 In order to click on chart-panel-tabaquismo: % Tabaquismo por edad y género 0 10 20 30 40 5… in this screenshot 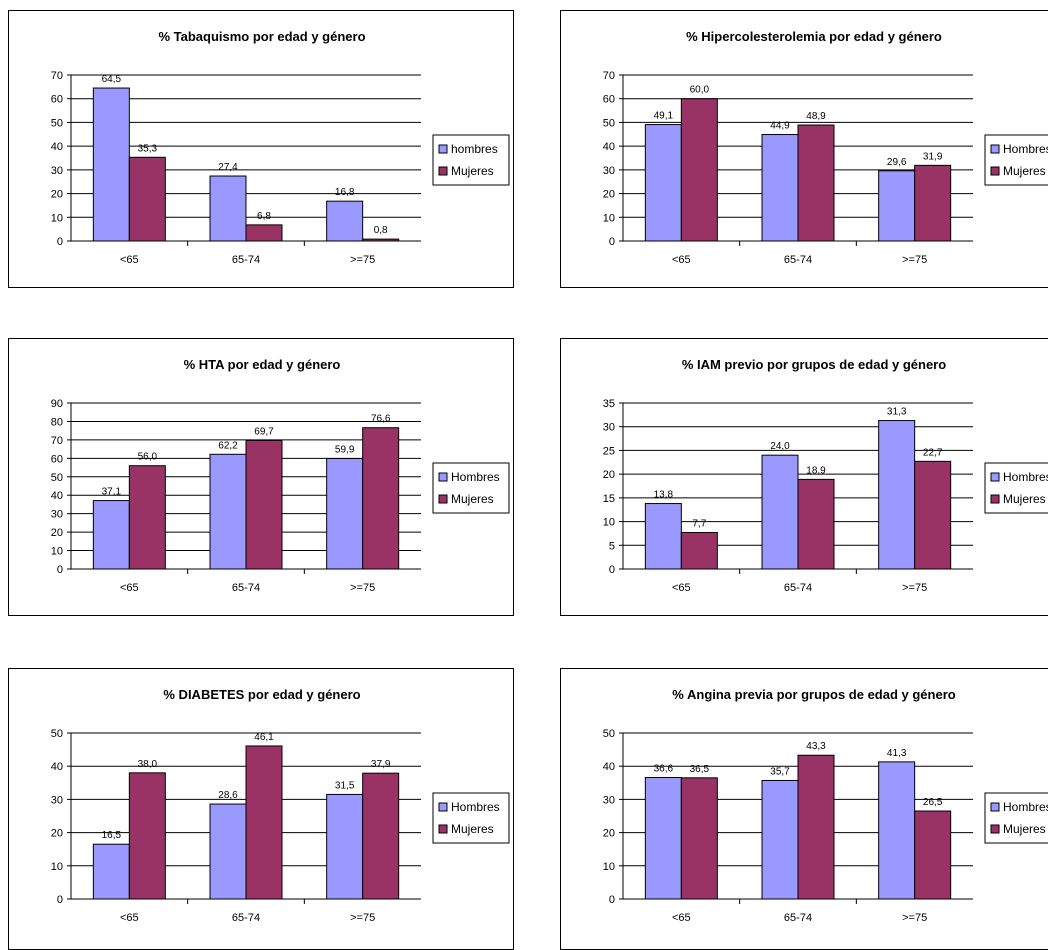, I will do `click(261, 149)`.